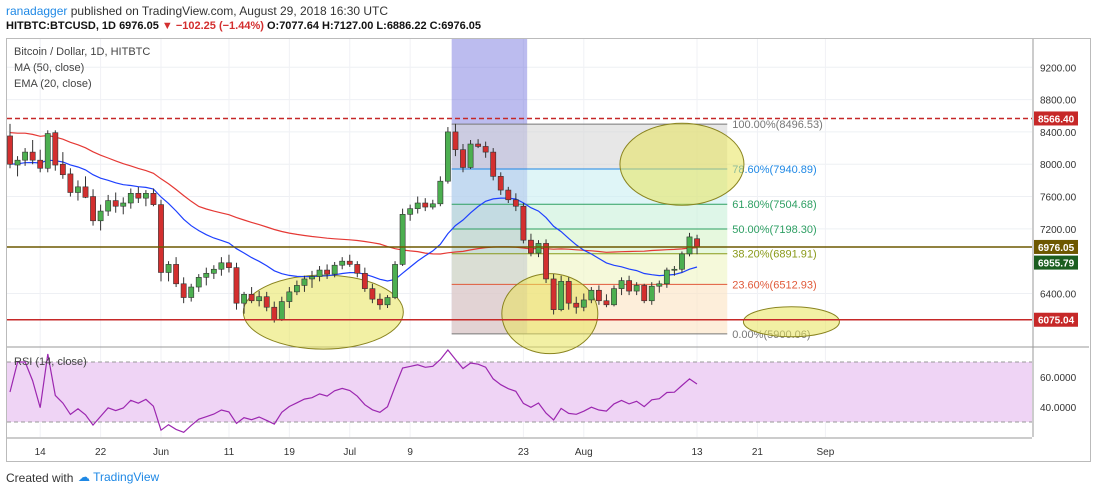  Describe the element at coordinates (546, 478) in the screenshot. I see `footer: Created with ☁ TradingView` at that location.